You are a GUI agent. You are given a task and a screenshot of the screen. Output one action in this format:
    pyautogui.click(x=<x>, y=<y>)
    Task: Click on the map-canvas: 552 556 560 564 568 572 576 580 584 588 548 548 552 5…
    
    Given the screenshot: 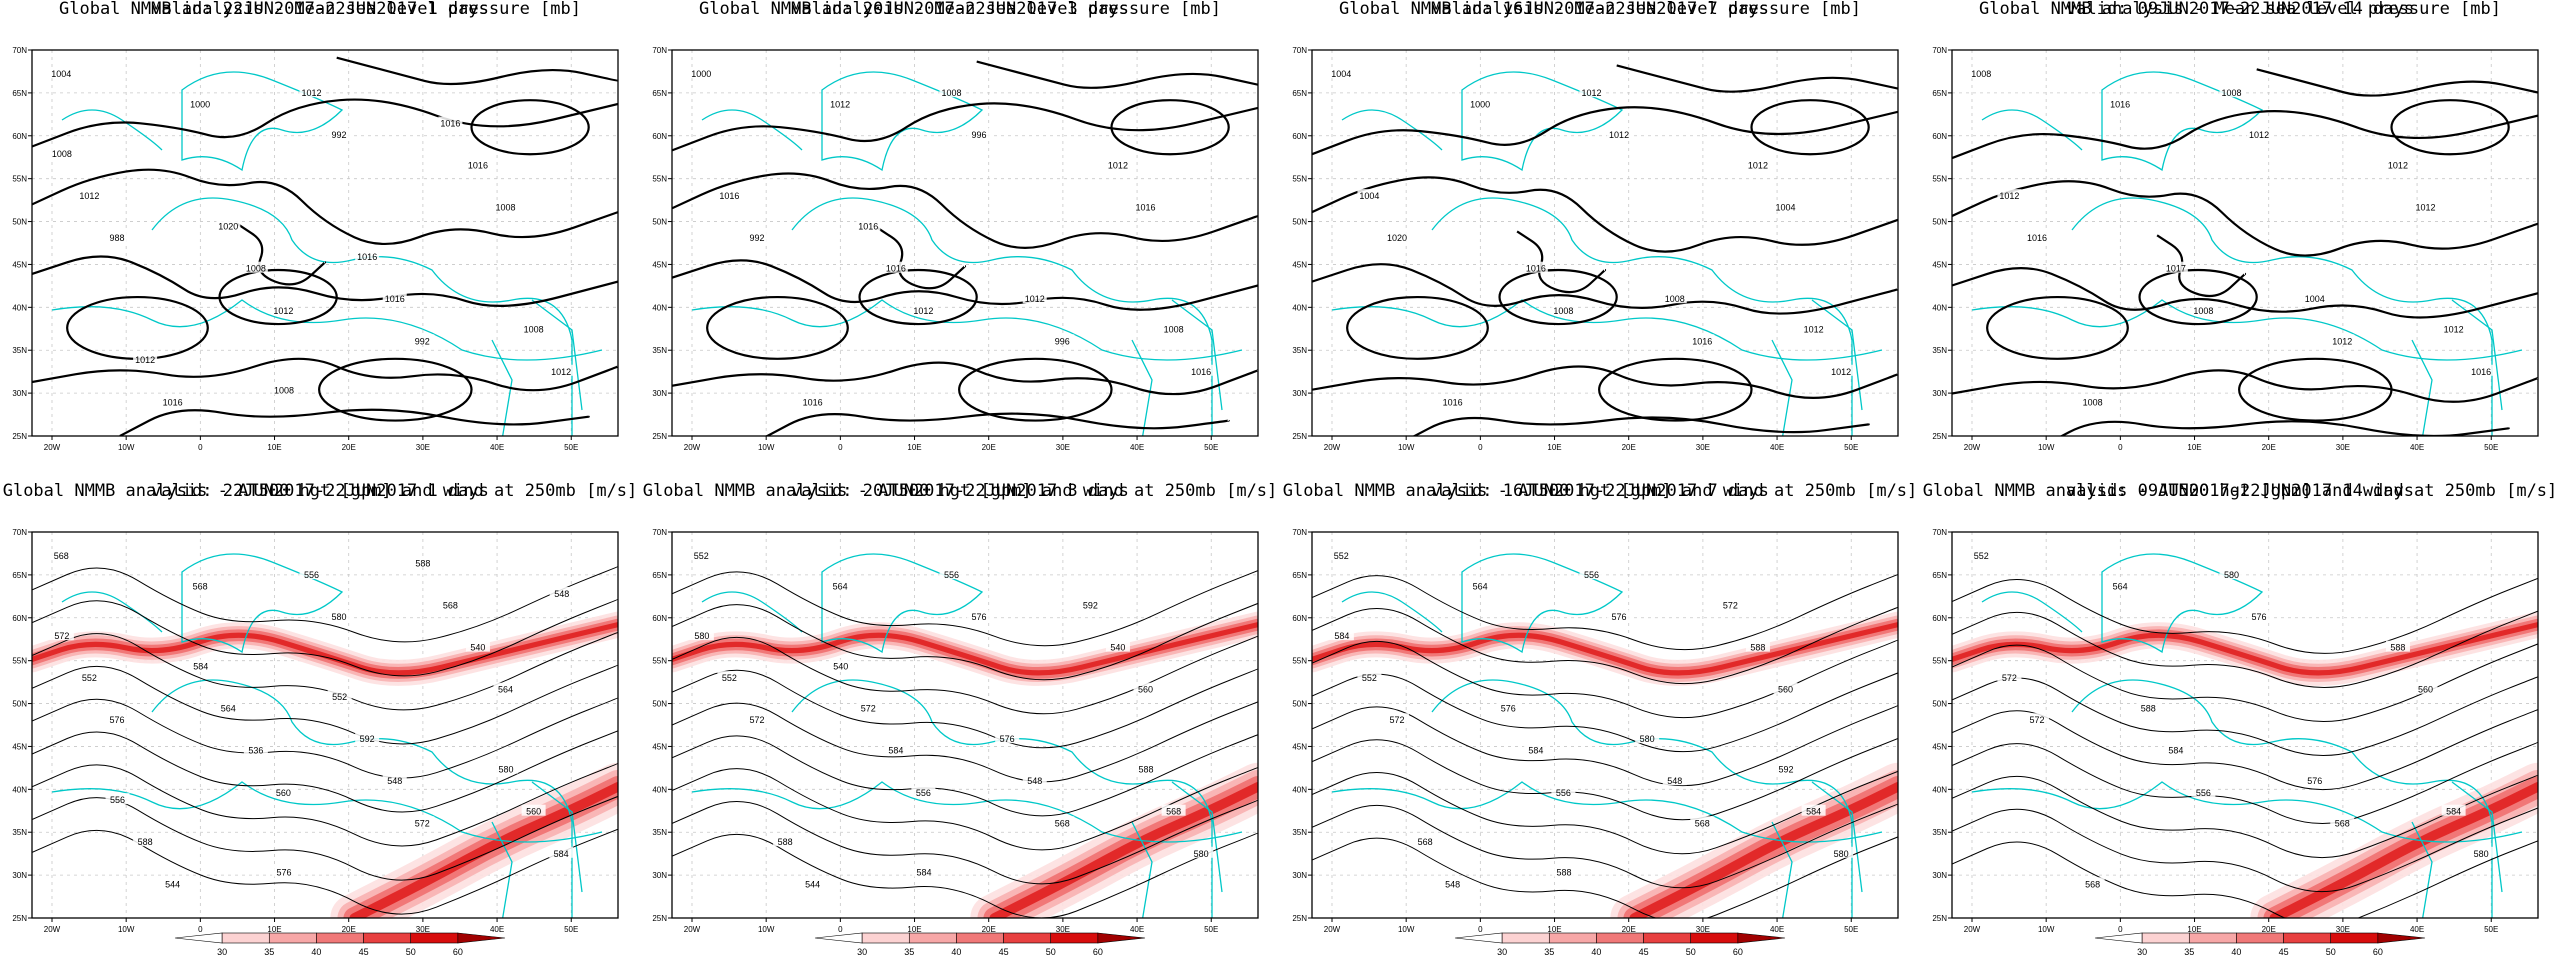 What is the action you would take?
    pyautogui.click(x=1595, y=731)
    